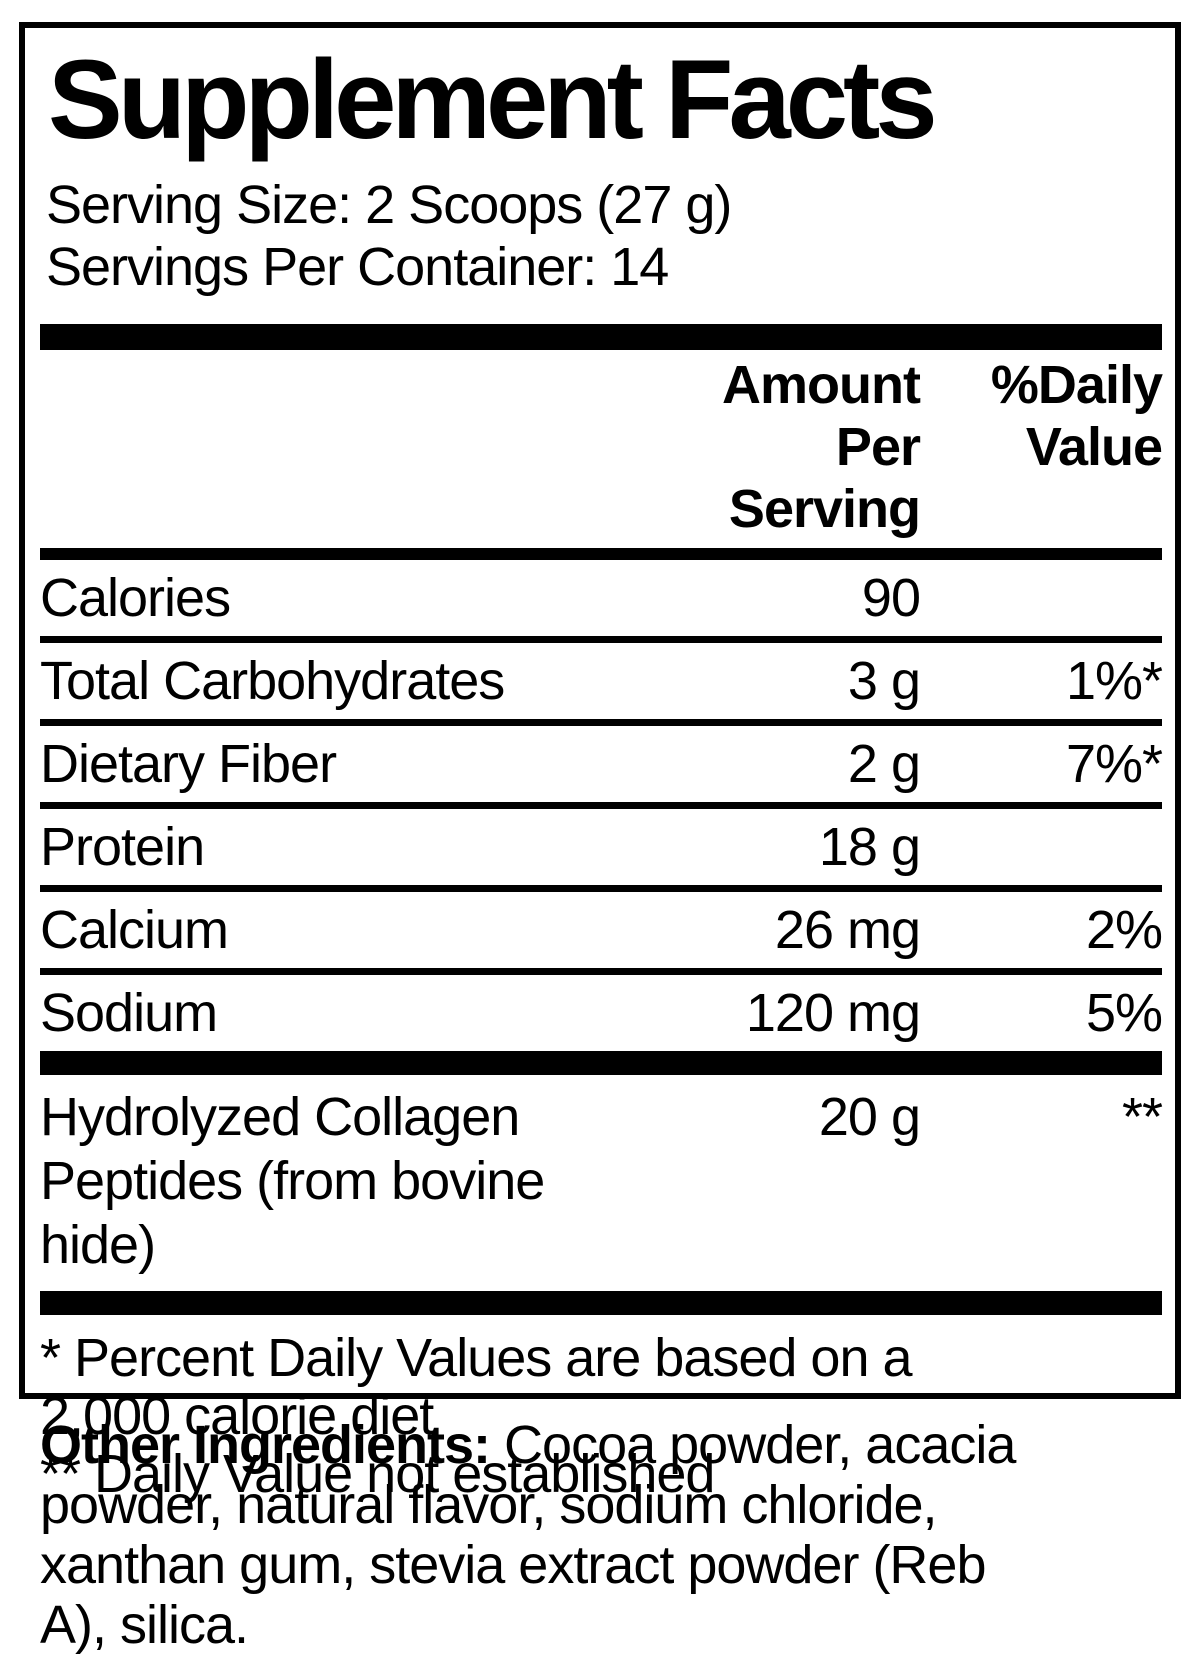 The image size is (1200, 1663). Describe the element at coordinates (1124, 1013) in the screenshot. I see `nutrient-dv: 5%` at that location.